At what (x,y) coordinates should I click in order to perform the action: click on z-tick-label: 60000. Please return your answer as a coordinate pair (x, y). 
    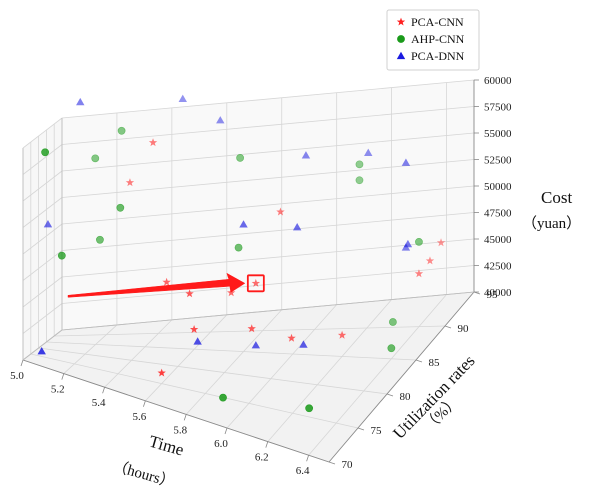
    Looking at the image, I should click on (498, 81).